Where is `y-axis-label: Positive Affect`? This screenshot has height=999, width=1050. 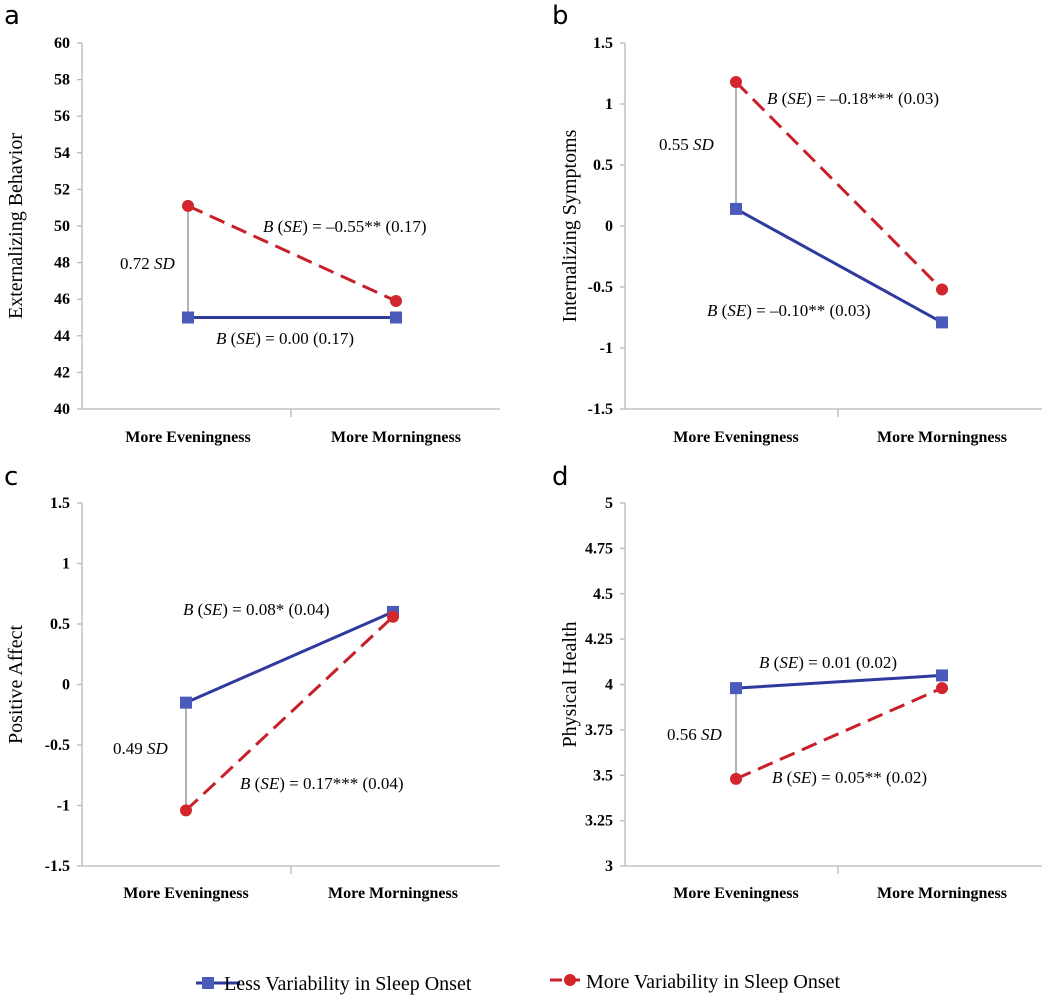
y-axis-label: Positive Affect is located at coordinates (16, 685).